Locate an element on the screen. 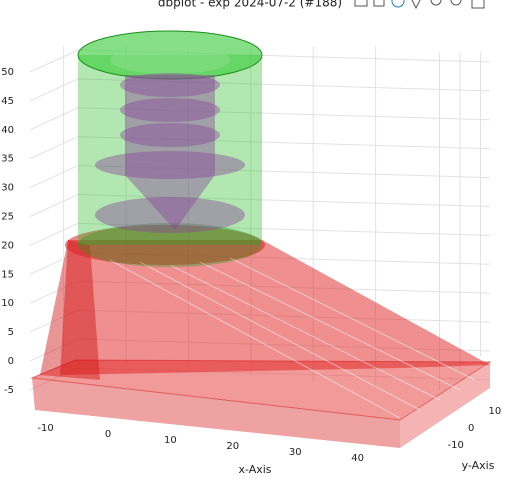 The height and width of the screenshot is (483, 513). base-side is located at coordinates (445, 405).